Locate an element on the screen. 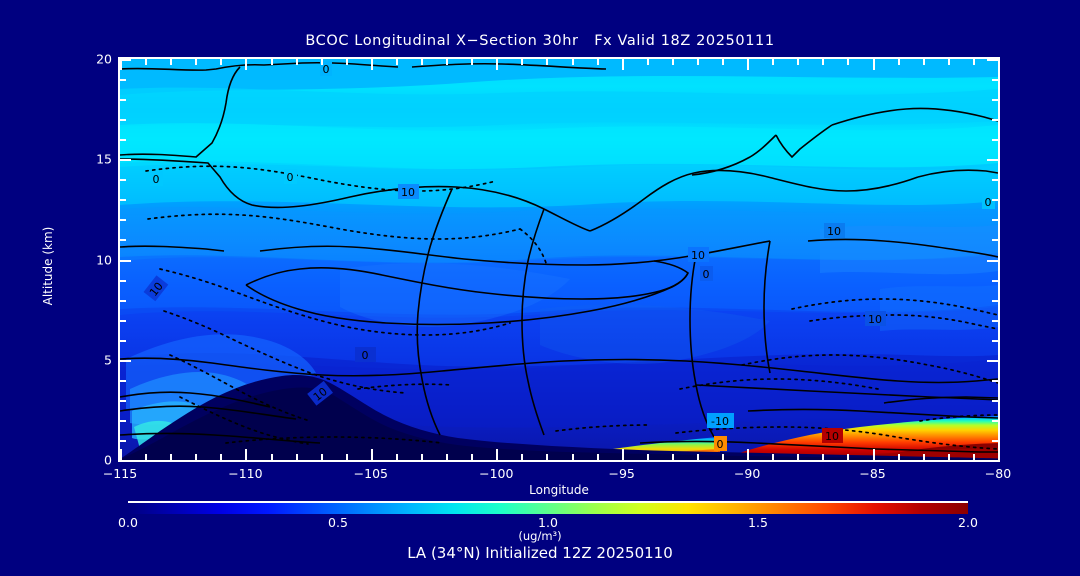 This screenshot has width=1080, height=576. x-tick-label: −85 is located at coordinates (872, 473).